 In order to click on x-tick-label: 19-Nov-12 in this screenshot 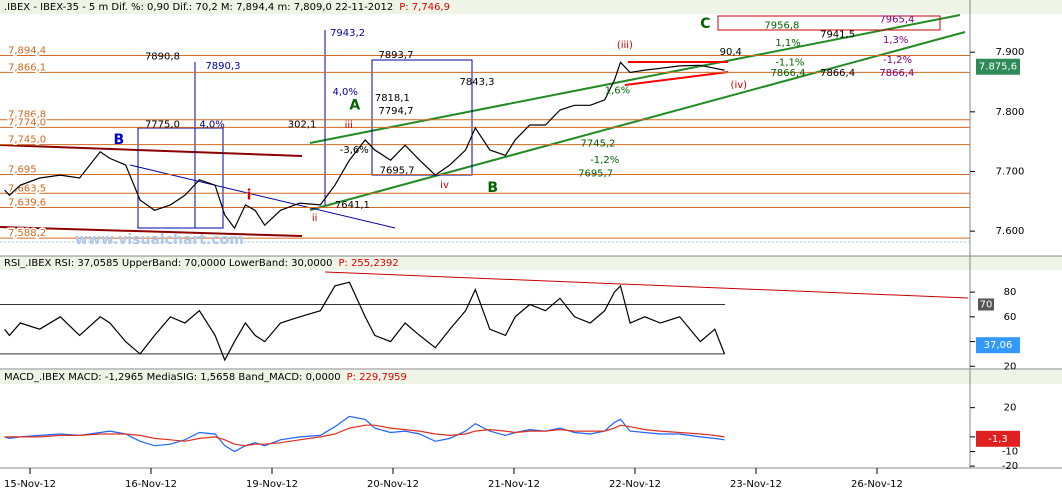, I will do `click(272, 484)`.